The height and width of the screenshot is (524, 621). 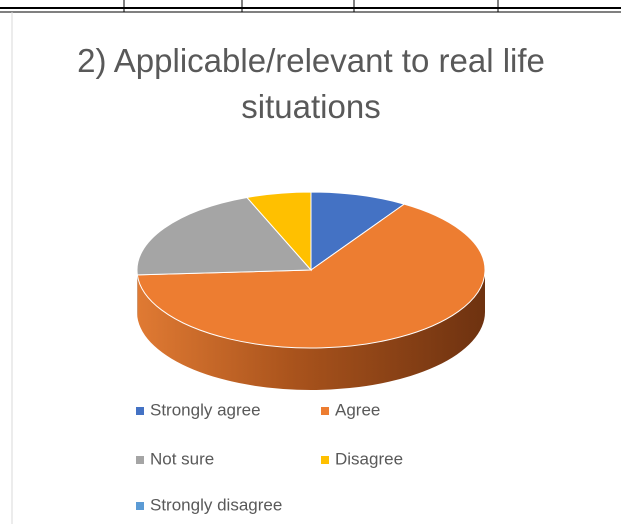 I want to click on legend-label: Strongly agree, so click(x=205, y=409).